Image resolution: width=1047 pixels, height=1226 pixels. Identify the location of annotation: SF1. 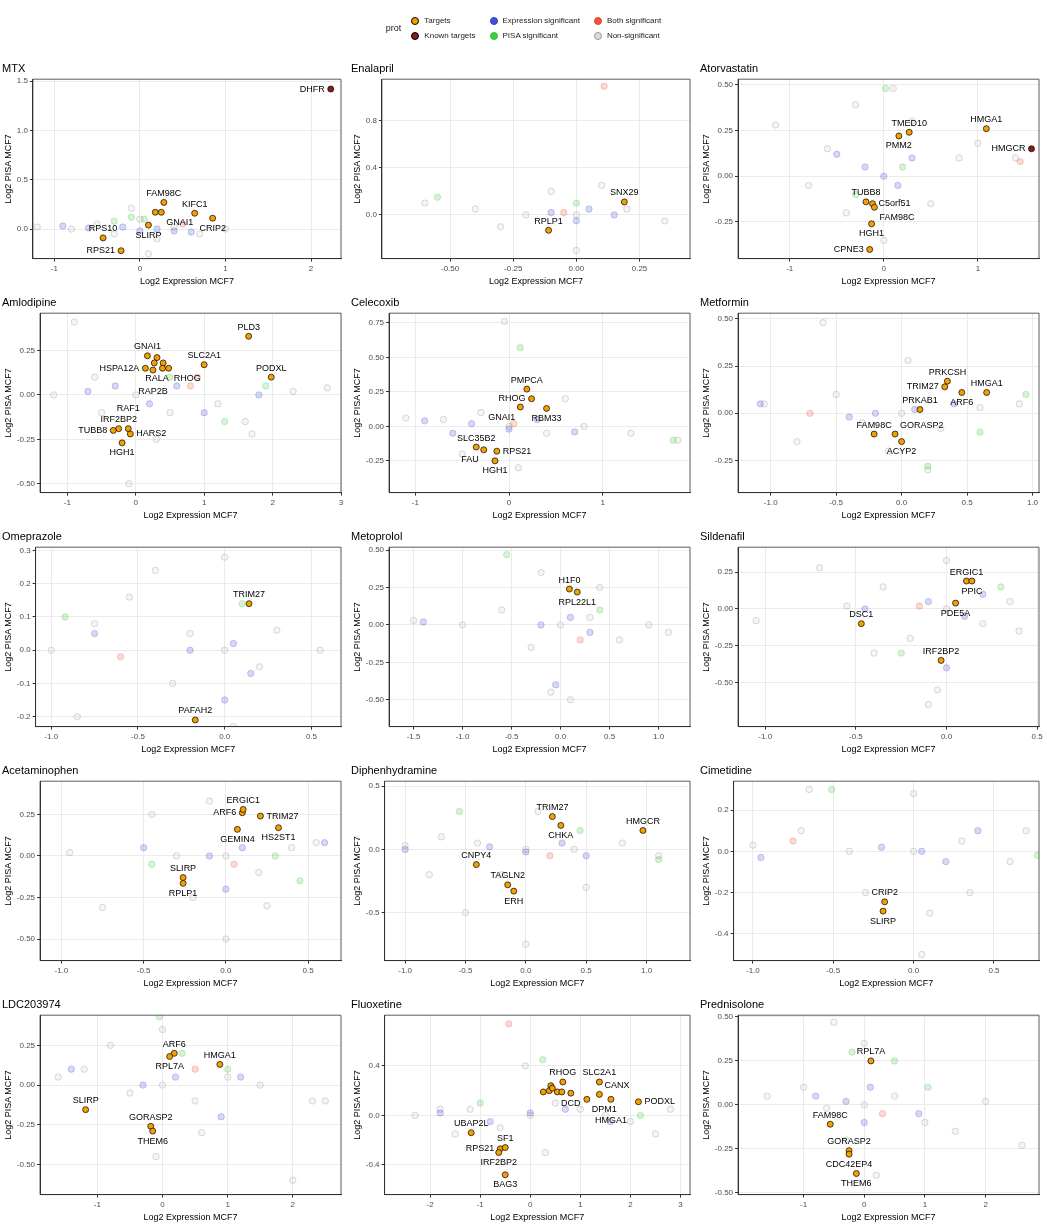
(505, 1138).